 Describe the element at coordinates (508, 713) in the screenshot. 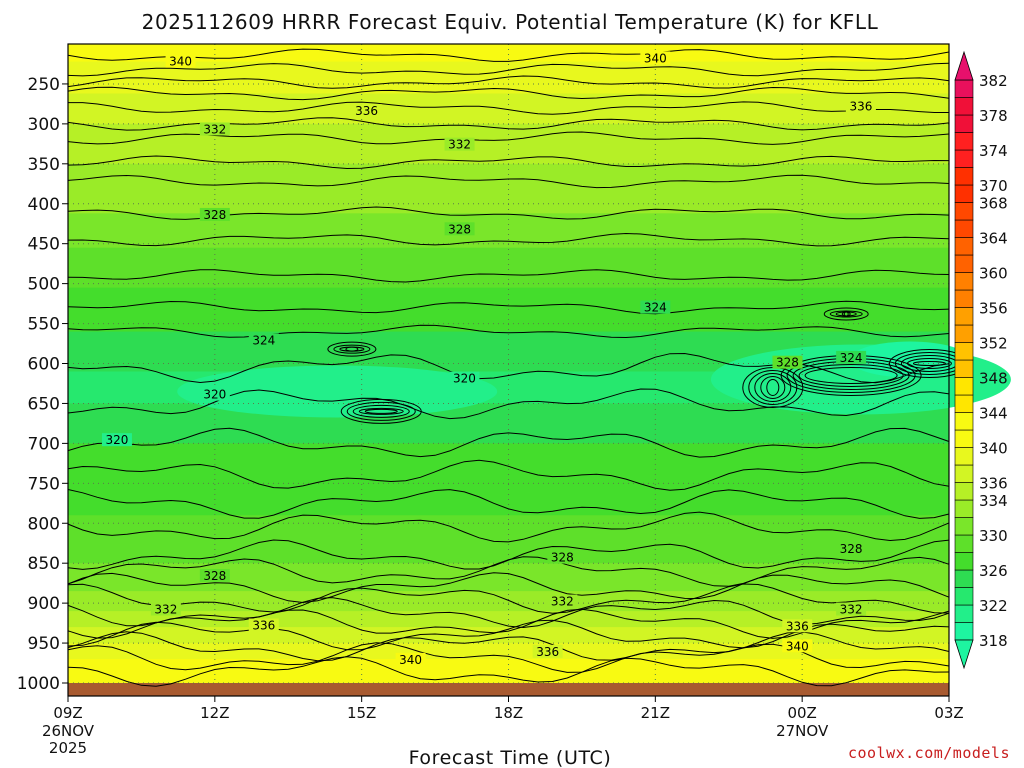

I see `x-tick-label-18Z: 18Z` at that location.